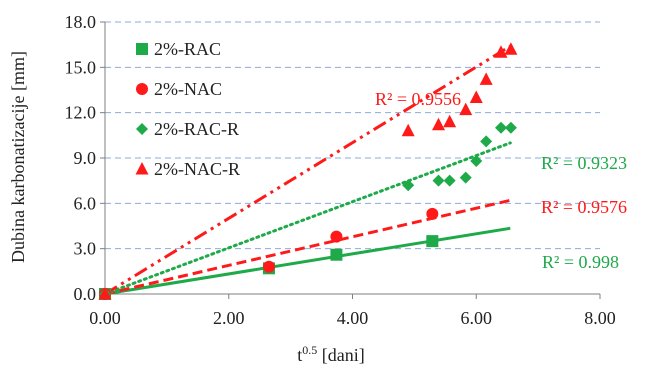  Describe the element at coordinates (197, 169) in the screenshot. I see `legend-label: 2%-NAC-R` at that location.